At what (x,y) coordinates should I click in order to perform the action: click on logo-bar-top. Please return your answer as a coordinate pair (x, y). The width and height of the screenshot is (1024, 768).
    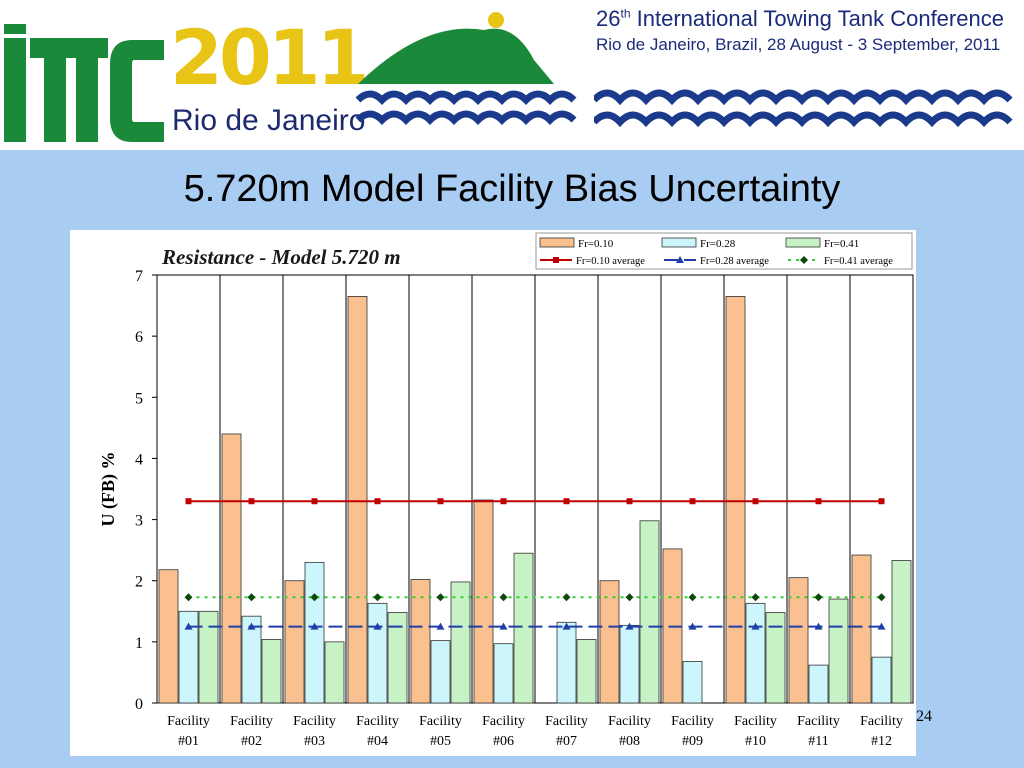
    Looking at the image, I should click on (69, 48).